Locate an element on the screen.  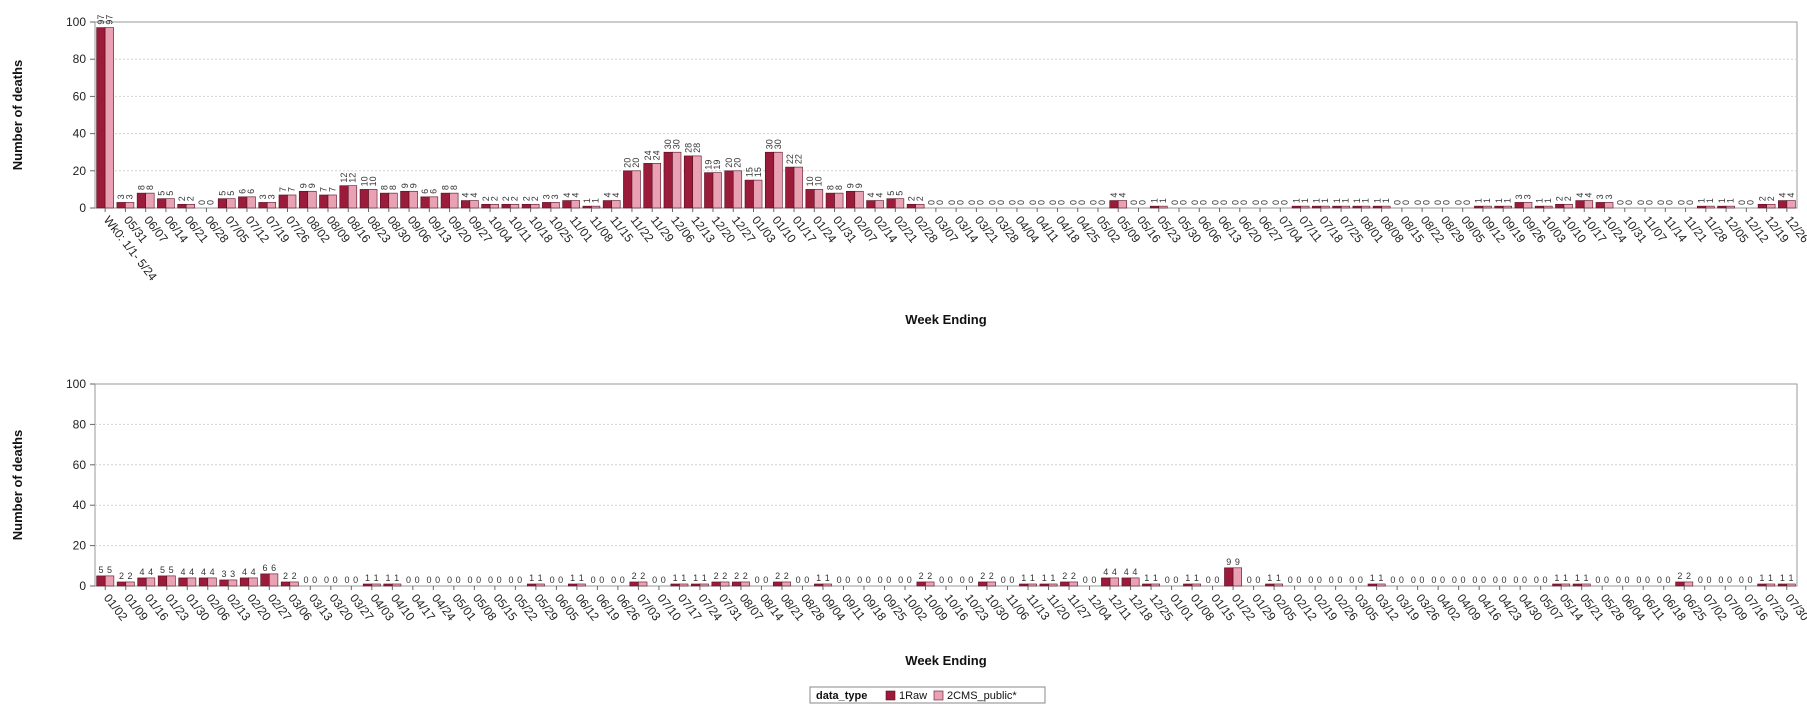
legend-swatch is located at coordinates (938, 695).